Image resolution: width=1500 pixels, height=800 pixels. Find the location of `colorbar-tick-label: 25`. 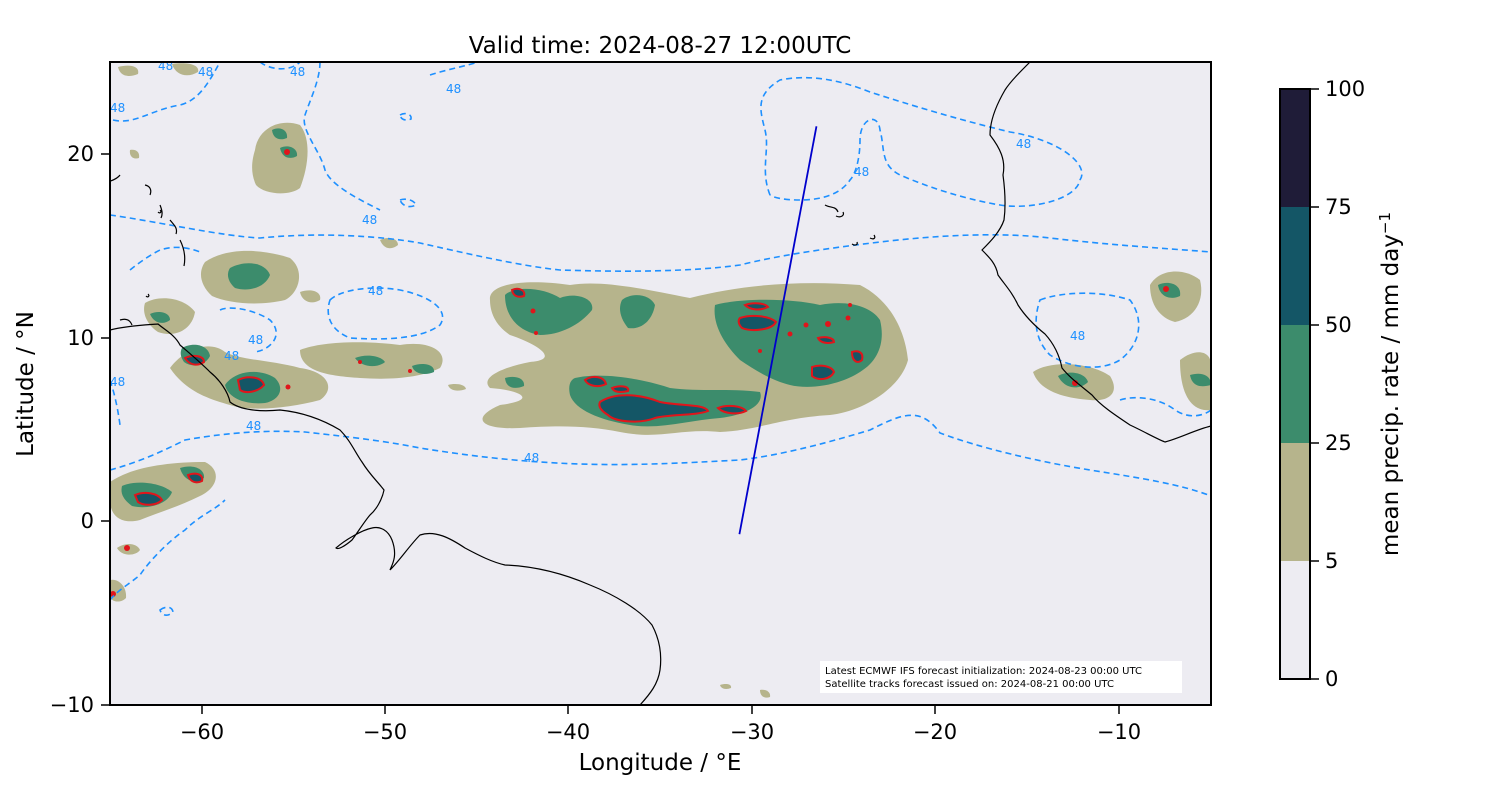

colorbar-tick-label: 25 is located at coordinates (1338, 443).